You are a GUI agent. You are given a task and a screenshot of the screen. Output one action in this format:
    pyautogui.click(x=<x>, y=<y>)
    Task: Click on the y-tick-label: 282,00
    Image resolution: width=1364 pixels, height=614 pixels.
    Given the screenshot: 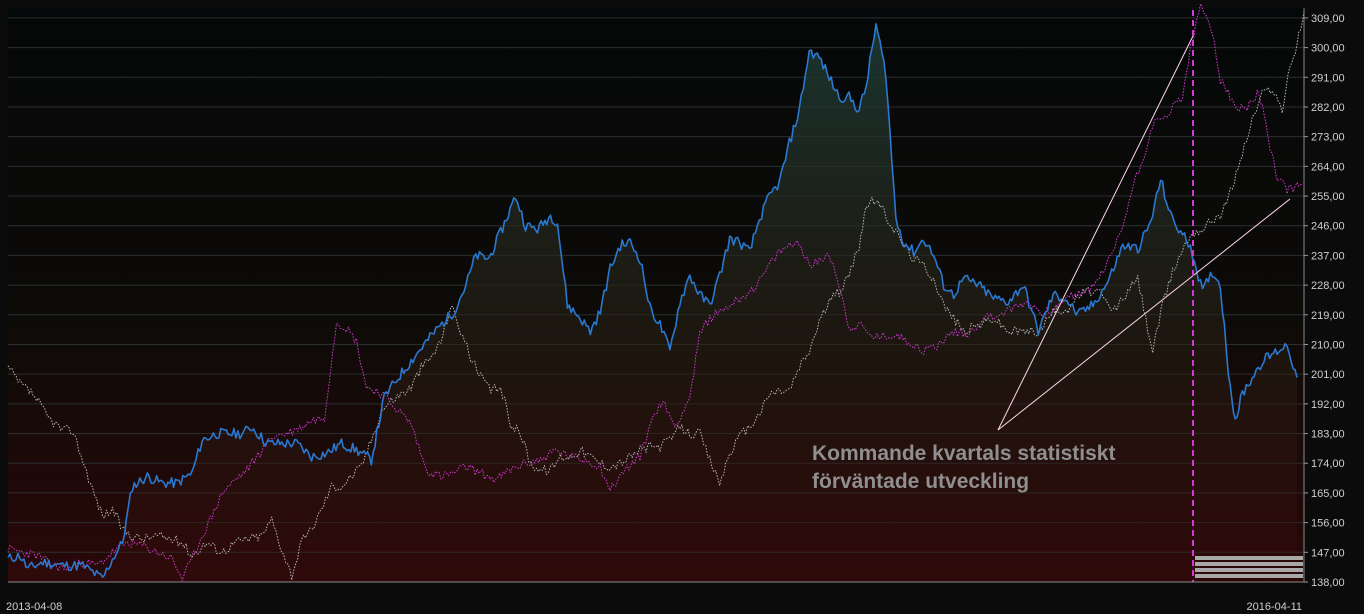 What is the action you would take?
    pyautogui.click(x=1328, y=108)
    